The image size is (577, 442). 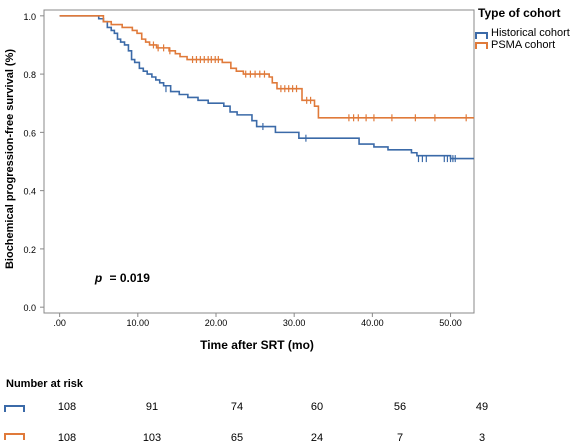 I want to click on legend-swatch-psma, so click(x=481, y=45).